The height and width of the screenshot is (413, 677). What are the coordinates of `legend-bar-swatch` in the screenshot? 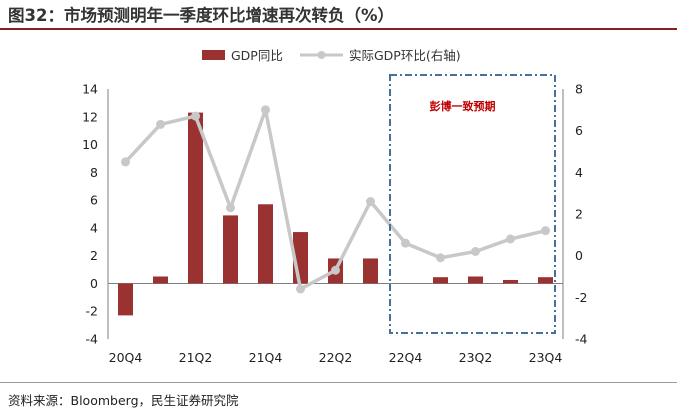 It's located at (213, 55).